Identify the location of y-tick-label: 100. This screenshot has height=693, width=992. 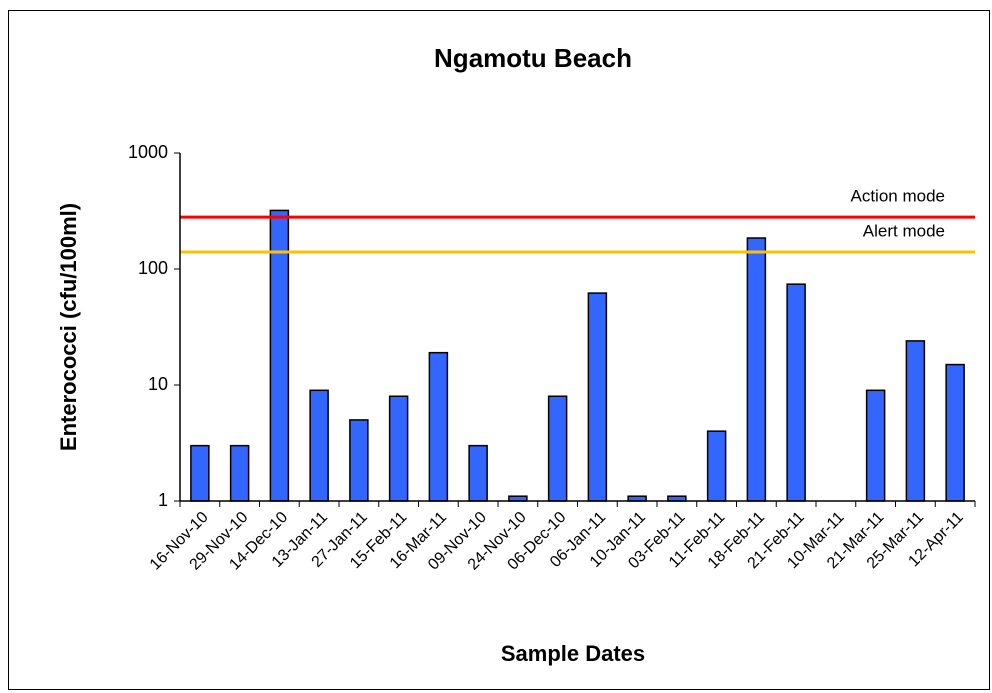
(153, 268).